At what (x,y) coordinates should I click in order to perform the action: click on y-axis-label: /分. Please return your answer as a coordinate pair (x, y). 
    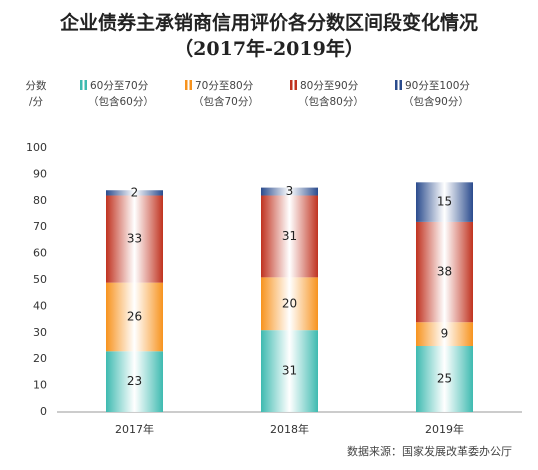
    Looking at the image, I should click on (36, 102).